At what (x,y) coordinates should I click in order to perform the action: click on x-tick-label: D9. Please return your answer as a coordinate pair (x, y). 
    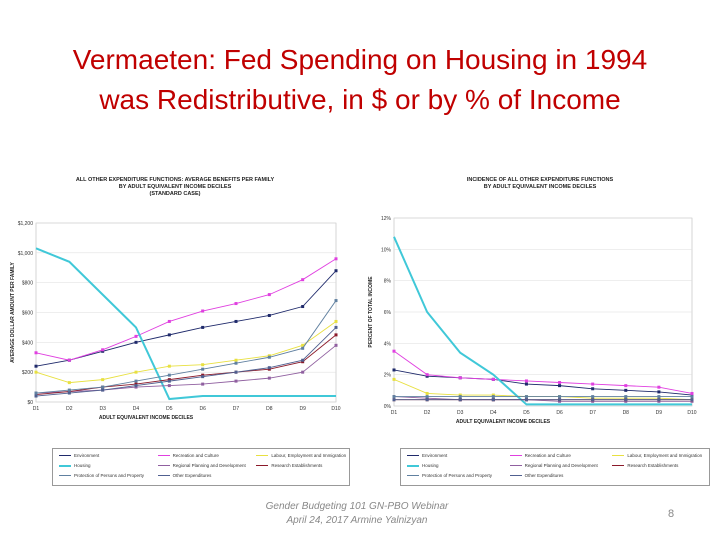
    Looking at the image, I should click on (302, 409).